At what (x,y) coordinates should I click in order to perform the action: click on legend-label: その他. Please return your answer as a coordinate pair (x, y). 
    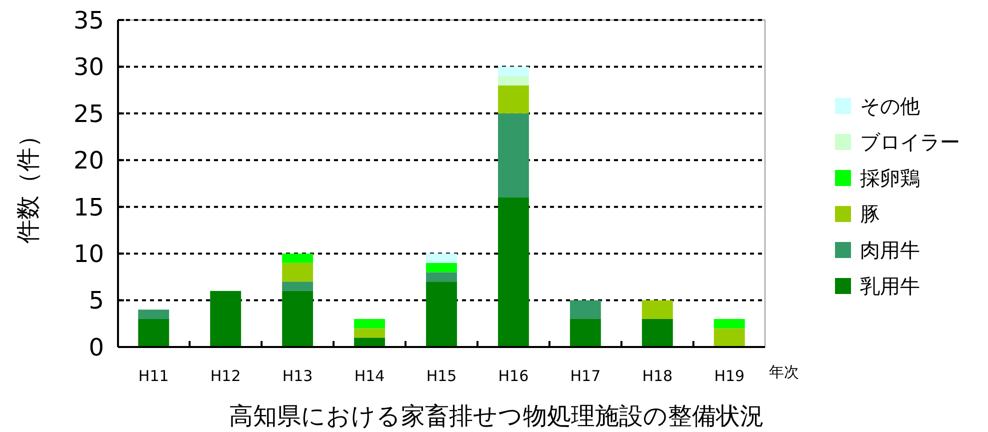
    Looking at the image, I should click on (890, 106).